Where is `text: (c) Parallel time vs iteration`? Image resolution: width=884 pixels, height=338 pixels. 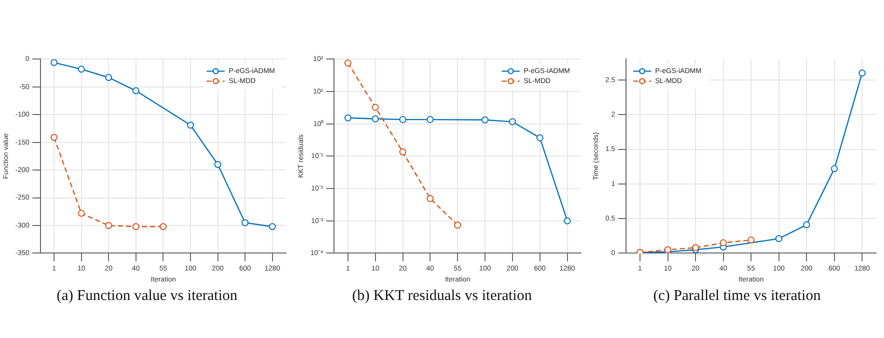 text: (c) Parallel time vs iteration is located at coordinates (737, 296).